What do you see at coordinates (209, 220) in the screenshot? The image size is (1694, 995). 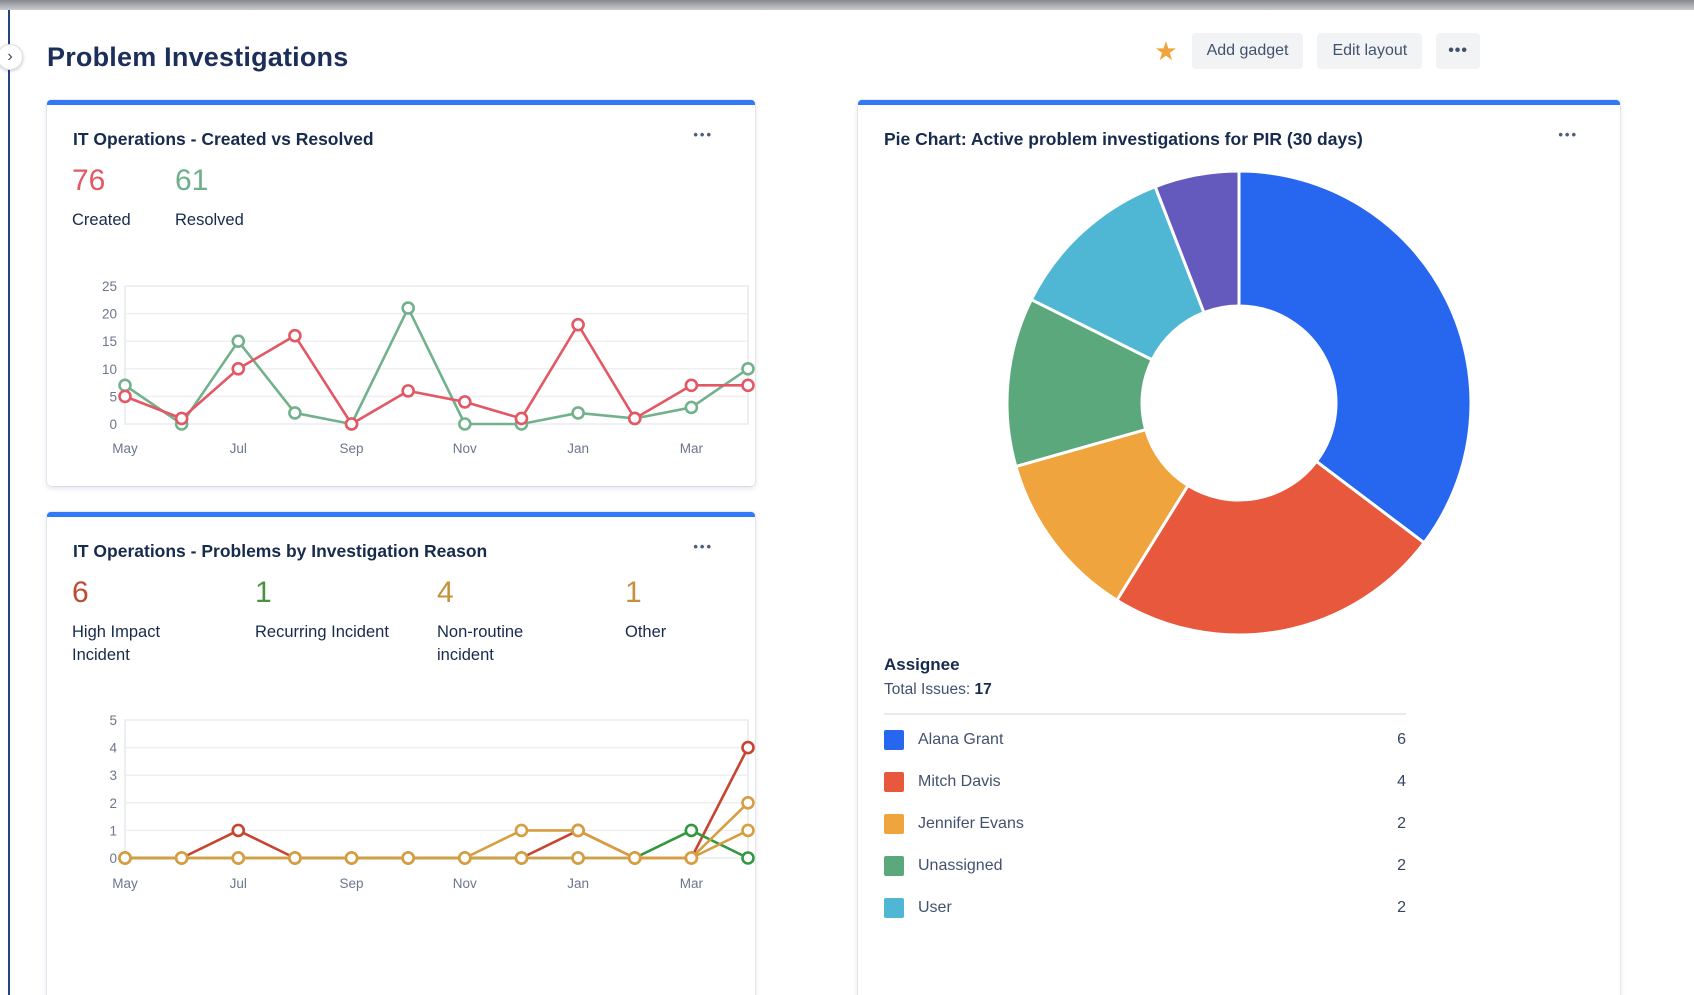 I see `stat-label: Resolved` at bounding box center [209, 220].